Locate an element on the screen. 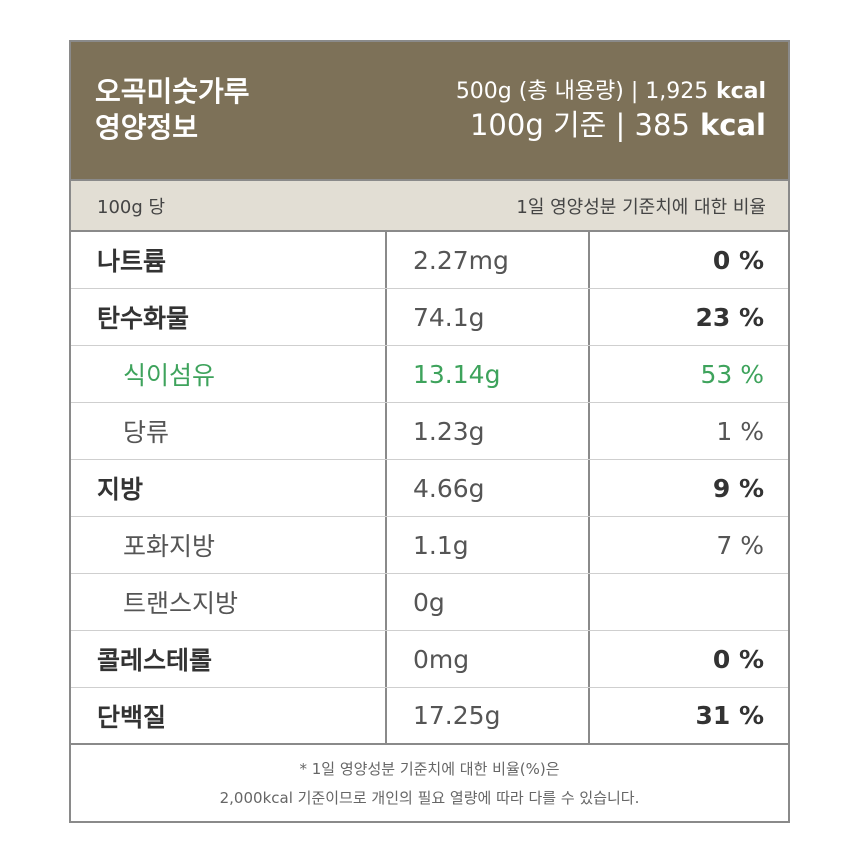 The width and height of the screenshot is (860, 860). nutrient-name: 식이섬유 is located at coordinates (169, 375).